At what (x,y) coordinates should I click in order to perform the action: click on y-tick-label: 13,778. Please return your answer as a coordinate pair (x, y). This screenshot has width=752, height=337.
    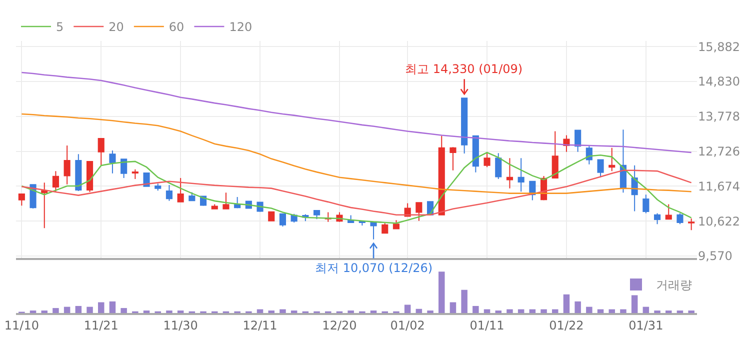
    Looking at the image, I should click on (719, 117).